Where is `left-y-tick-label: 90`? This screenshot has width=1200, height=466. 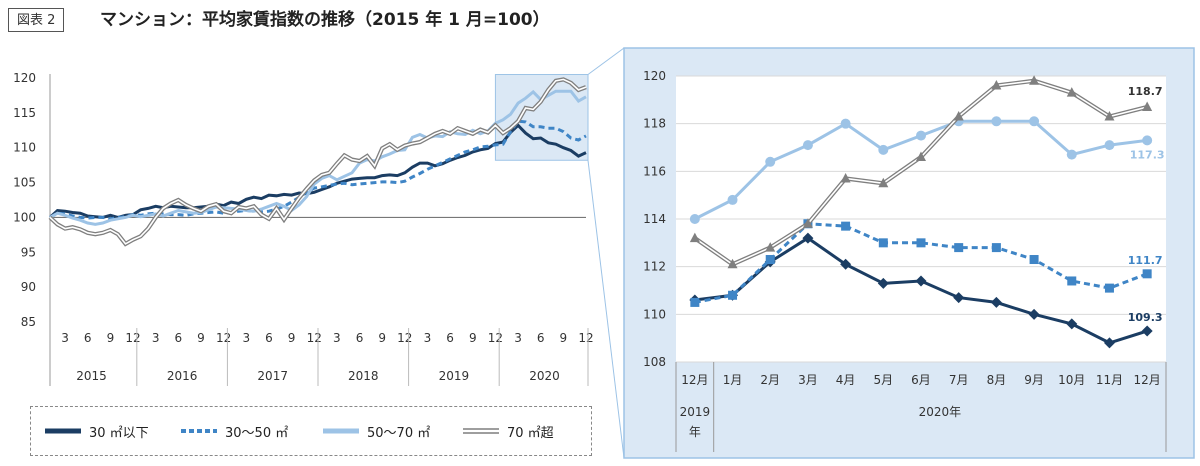 left-y-tick-label: 90 is located at coordinates (28, 287).